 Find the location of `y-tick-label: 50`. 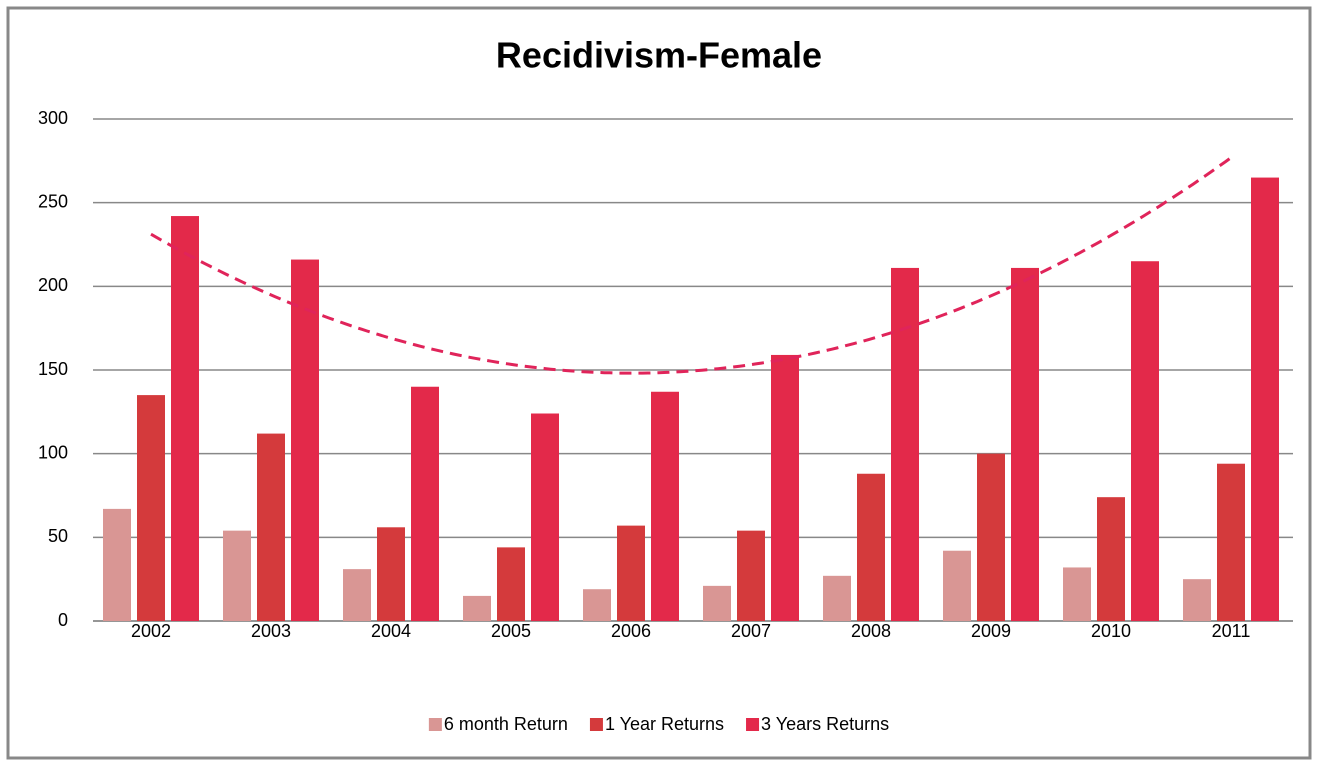

y-tick-label: 50 is located at coordinates (58, 536).